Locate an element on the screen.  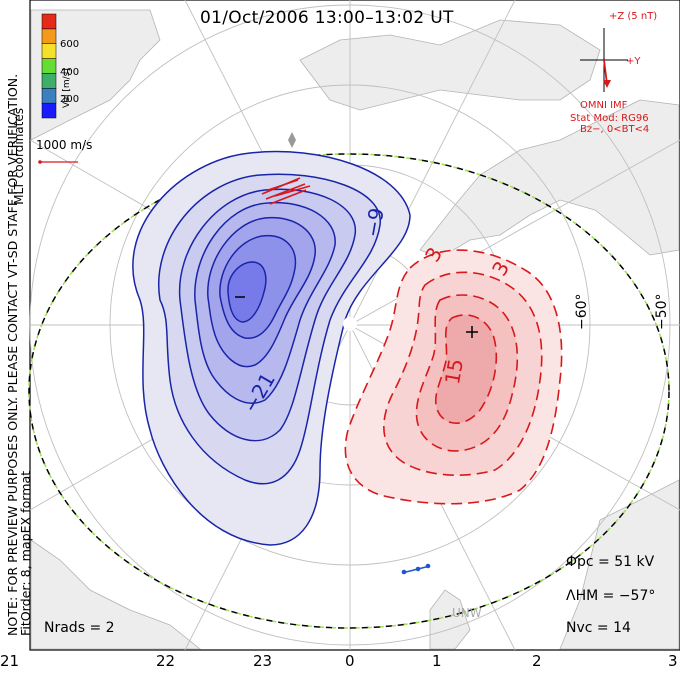
velocity-colorbar is located at coordinates (49, 66).